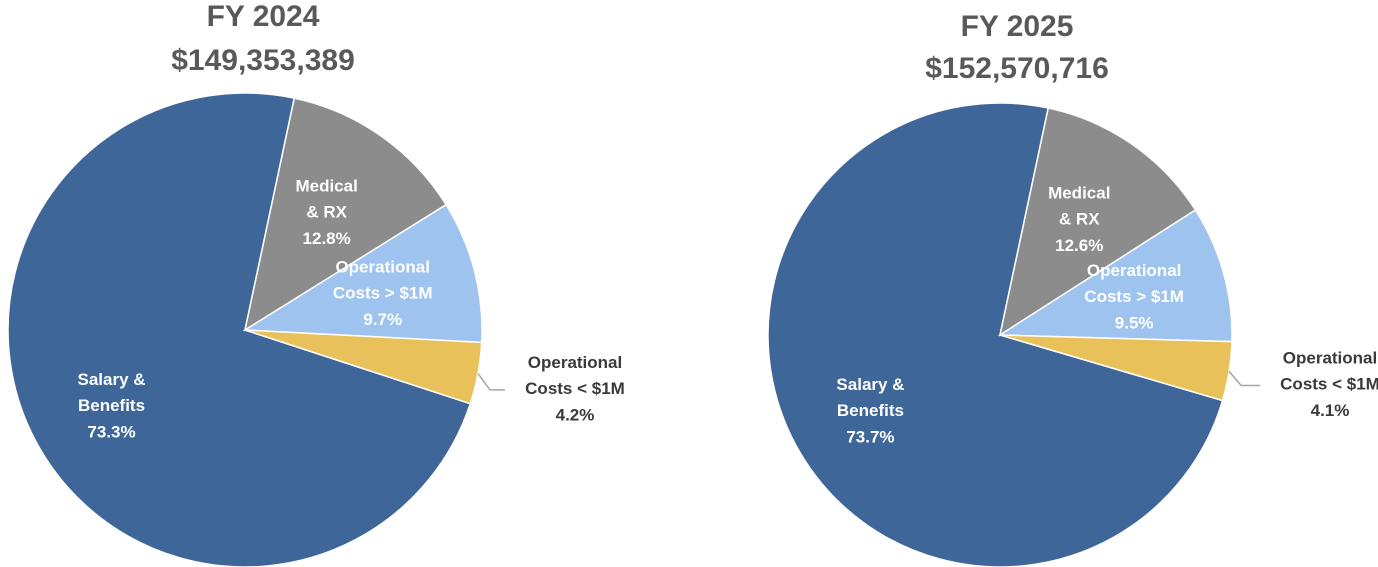 This screenshot has height=567, width=1378. I want to click on slice-value-label: 4.2%, so click(575, 414).